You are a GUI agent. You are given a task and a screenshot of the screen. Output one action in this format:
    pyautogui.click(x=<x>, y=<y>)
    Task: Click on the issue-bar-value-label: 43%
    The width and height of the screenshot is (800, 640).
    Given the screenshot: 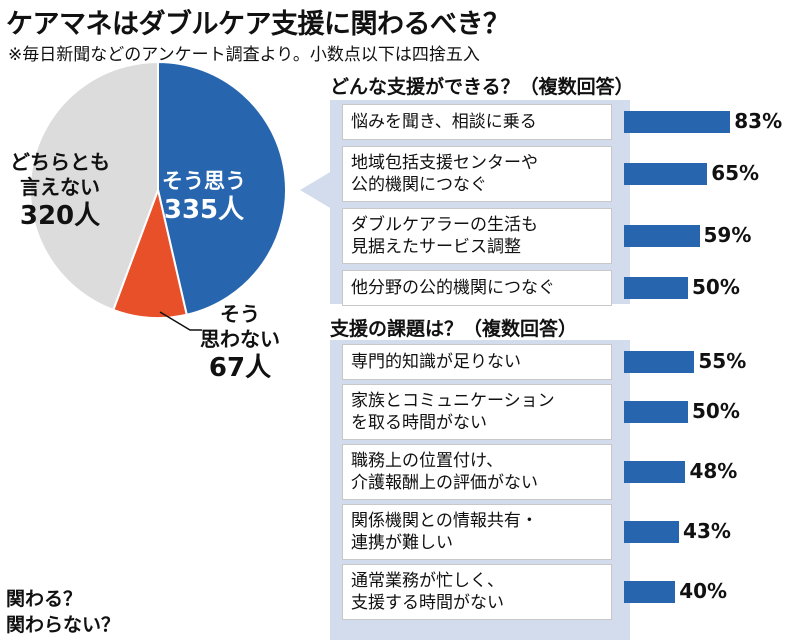 What is the action you would take?
    pyautogui.click(x=707, y=531)
    